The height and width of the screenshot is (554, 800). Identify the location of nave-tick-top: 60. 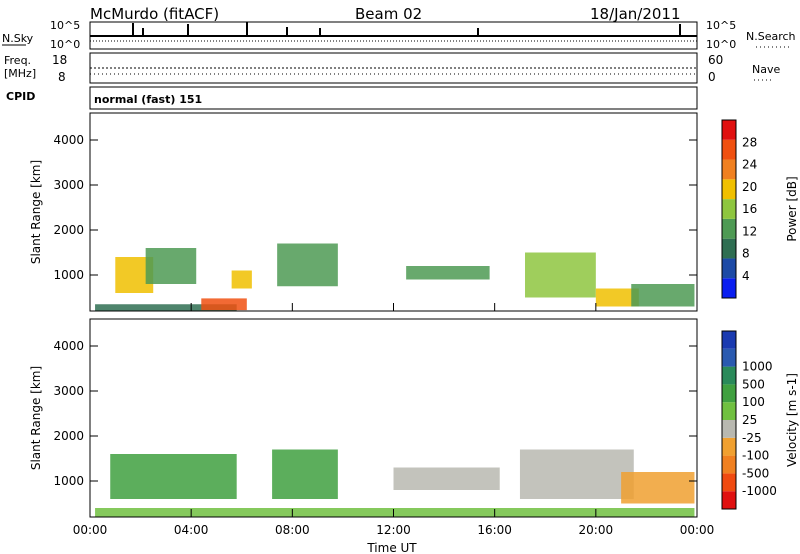
(715, 60).